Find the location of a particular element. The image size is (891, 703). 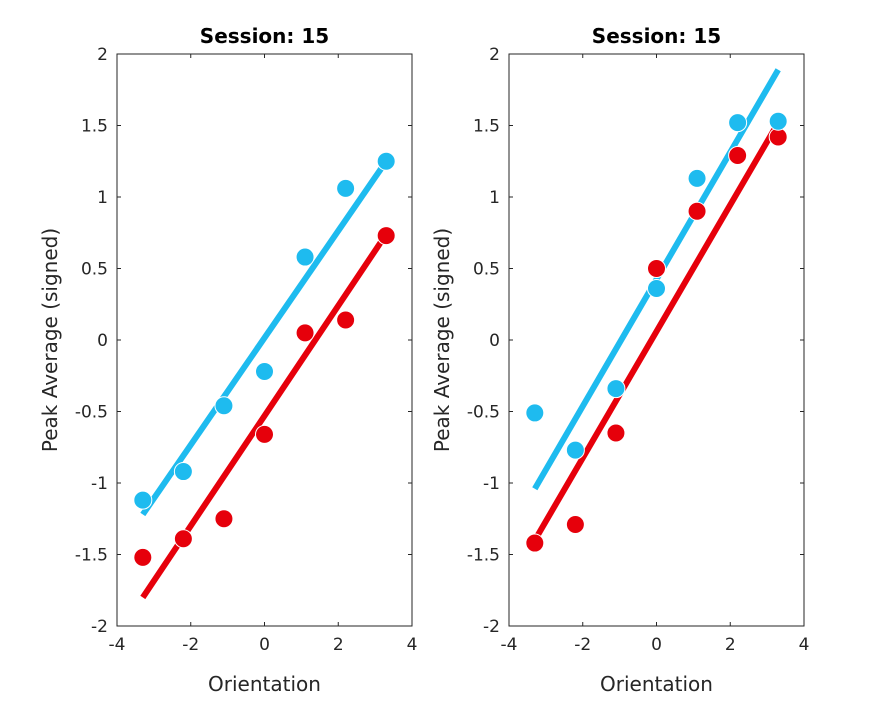

series-1-fit-line is located at coordinates (264, 338).